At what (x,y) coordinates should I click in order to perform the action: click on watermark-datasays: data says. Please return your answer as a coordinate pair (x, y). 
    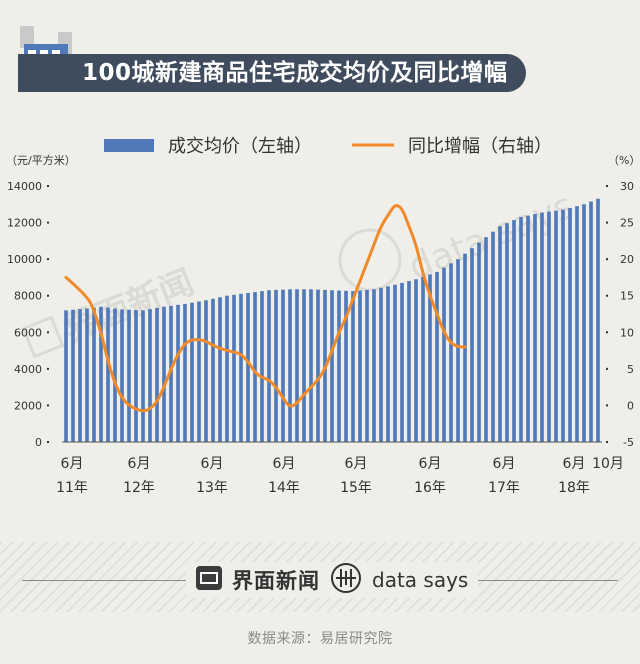
    Looking at the image, I should click on (491, 236).